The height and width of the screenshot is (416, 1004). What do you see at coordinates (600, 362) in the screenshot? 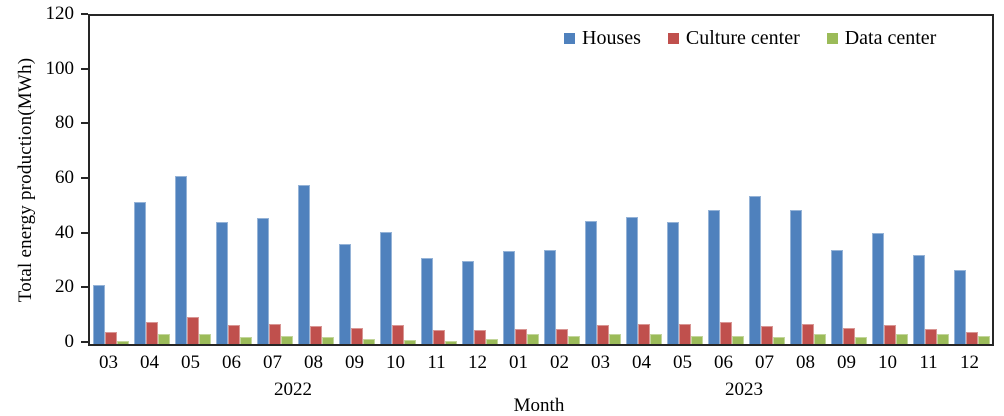
I see `x-tick-label: 03` at bounding box center [600, 362].